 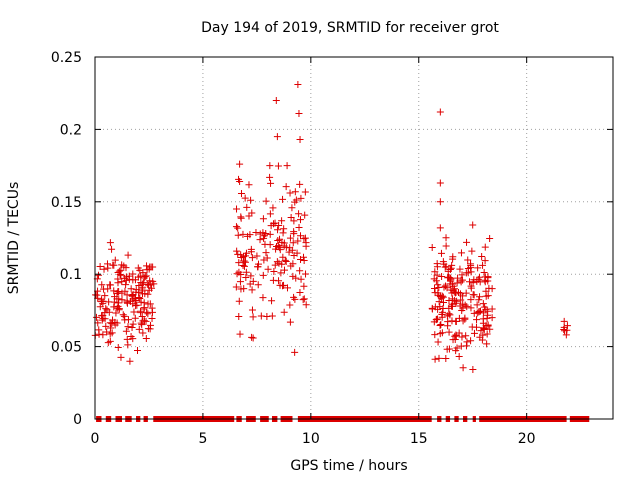 What do you see at coordinates (95, 439) in the screenshot?
I see `x-tick-label: 0` at bounding box center [95, 439].